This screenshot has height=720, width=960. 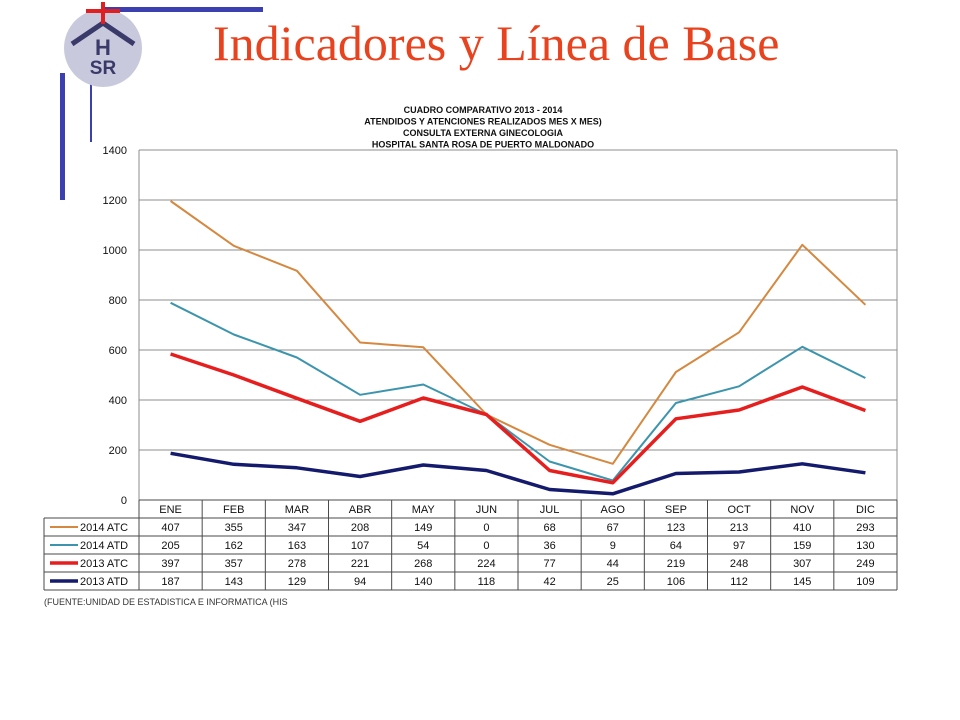 I want to click on table-cell: 278, so click(x=297, y=564).